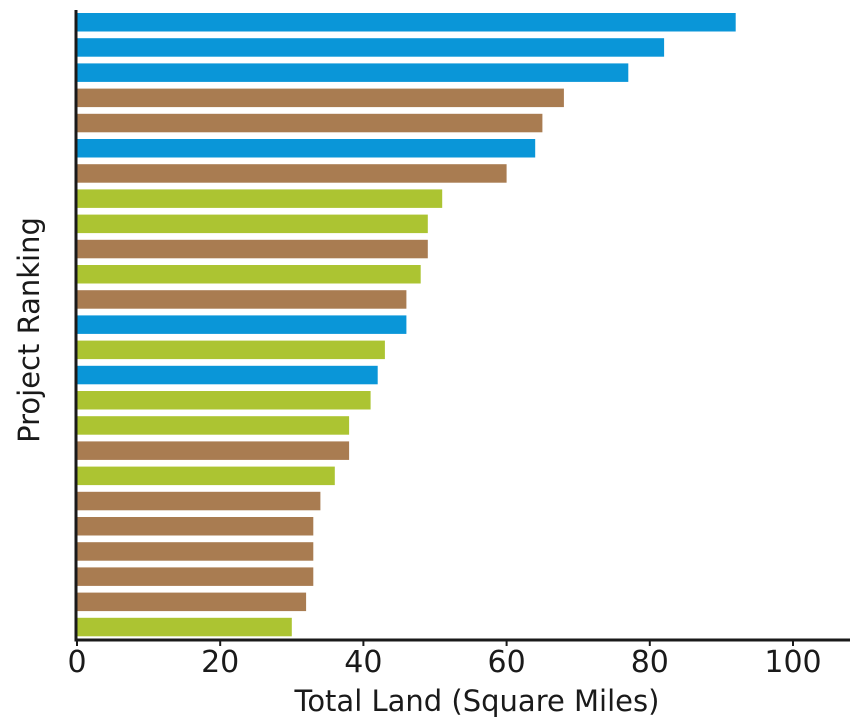  What do you see at coordinates (76, 662) in the screenshot?
I see `x-tick-label: 0` at bounding box center [76, 662].